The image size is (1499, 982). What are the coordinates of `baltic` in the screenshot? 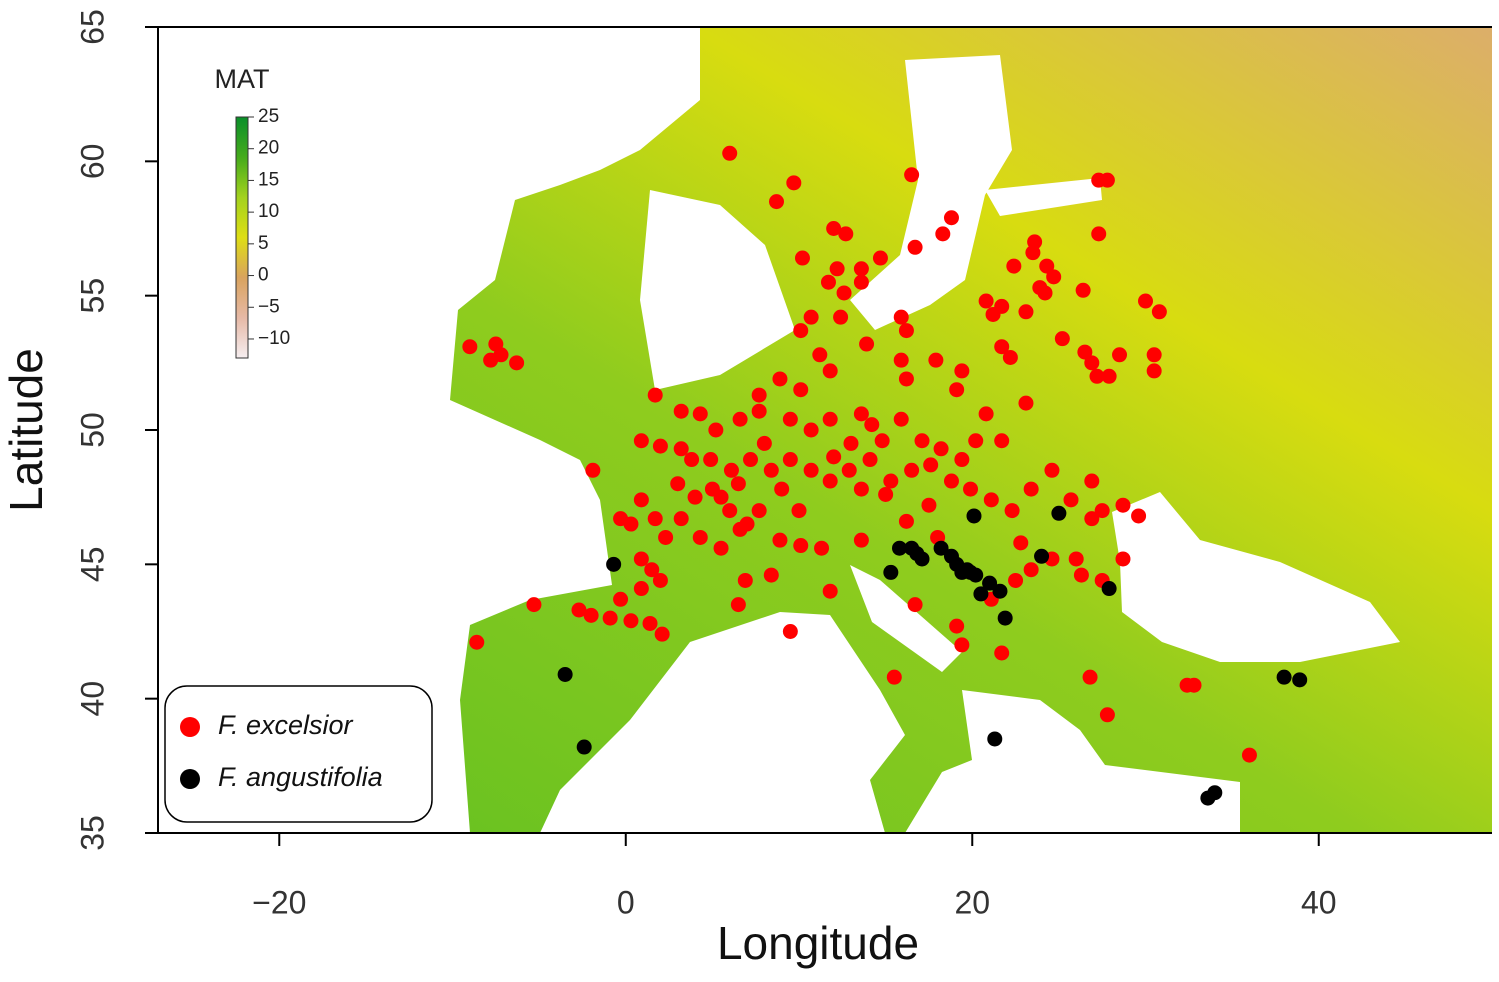 It's located at (931, 192).